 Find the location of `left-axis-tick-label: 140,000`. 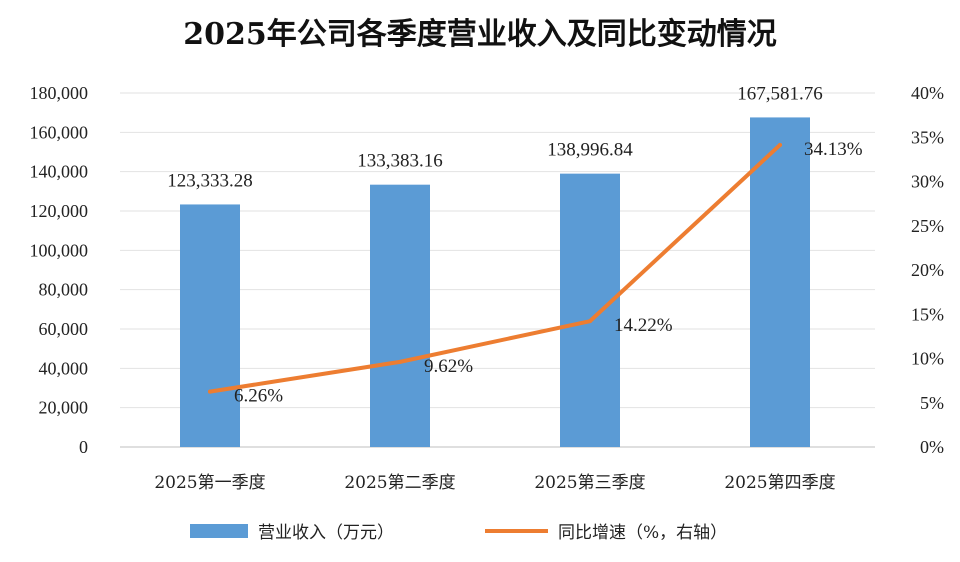

left-axis-tick-label: 140,000 is located at coordinates (59, 172).